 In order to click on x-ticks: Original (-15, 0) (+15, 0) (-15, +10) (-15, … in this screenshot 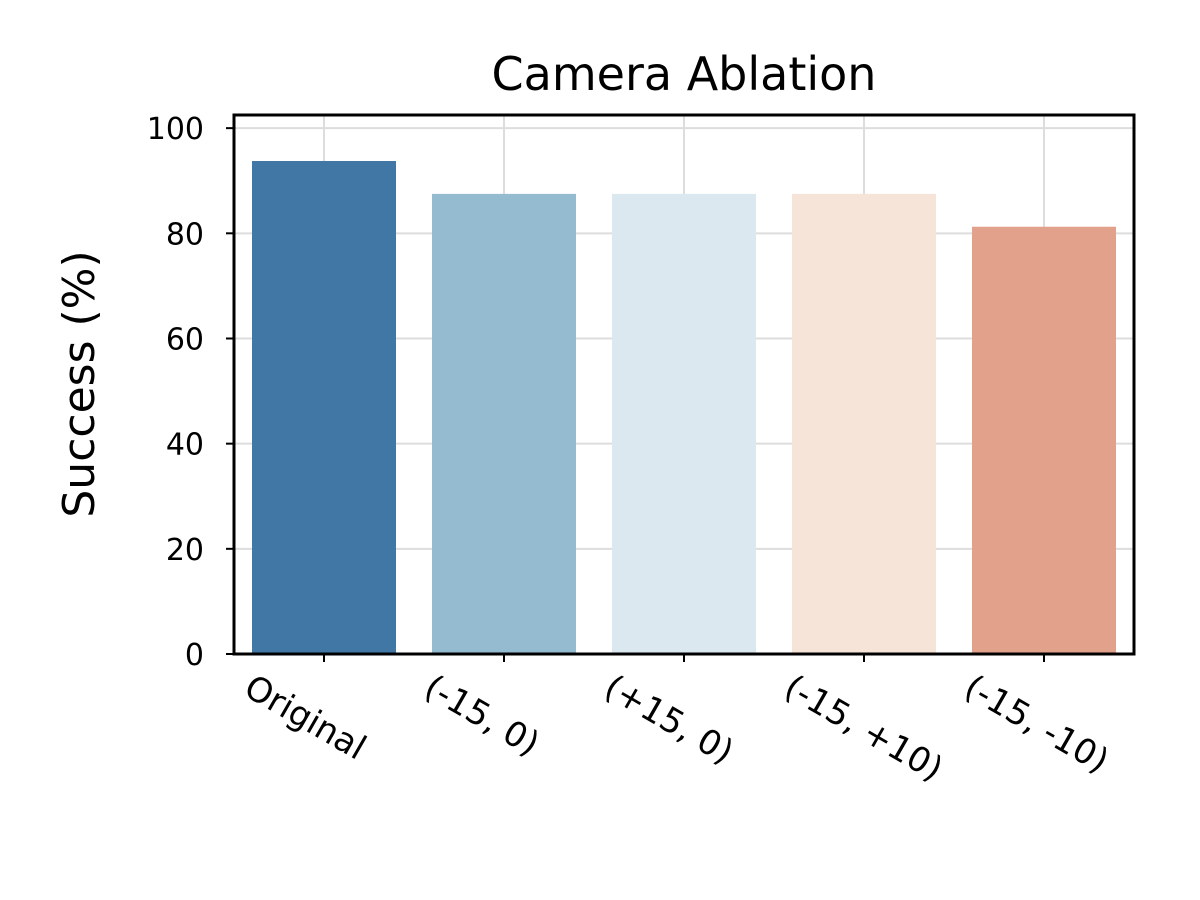, I will do `click(677, 722)`.